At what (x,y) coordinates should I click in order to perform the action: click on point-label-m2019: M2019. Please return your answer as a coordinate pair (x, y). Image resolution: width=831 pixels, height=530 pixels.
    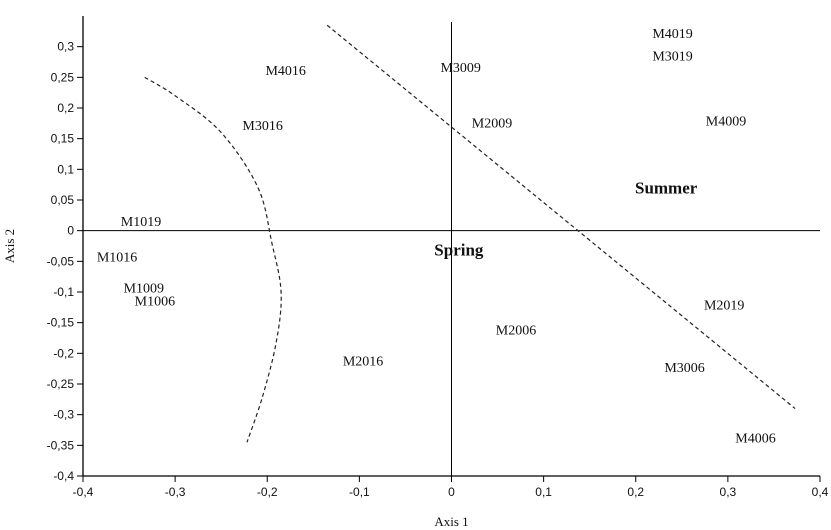
    Looking at the image, I should click on (724, 305).